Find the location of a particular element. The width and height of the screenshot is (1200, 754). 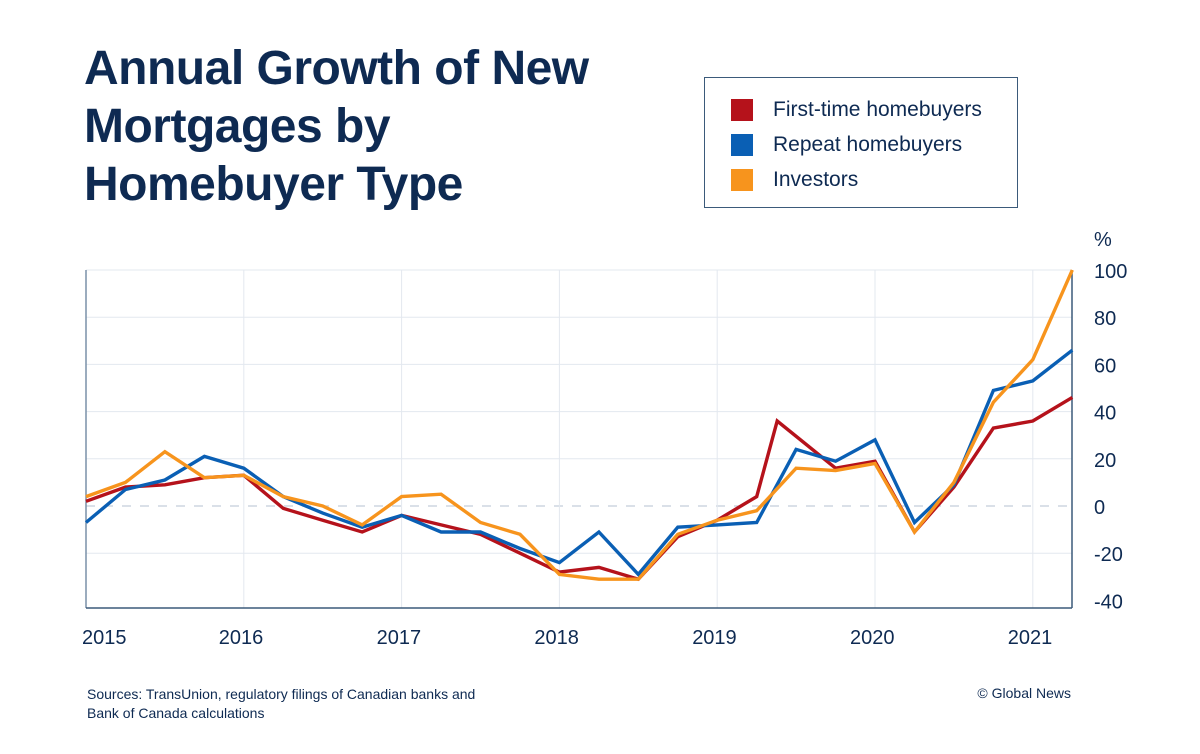

y-axis-unit-label: % is located at coordinates (1103, 240).